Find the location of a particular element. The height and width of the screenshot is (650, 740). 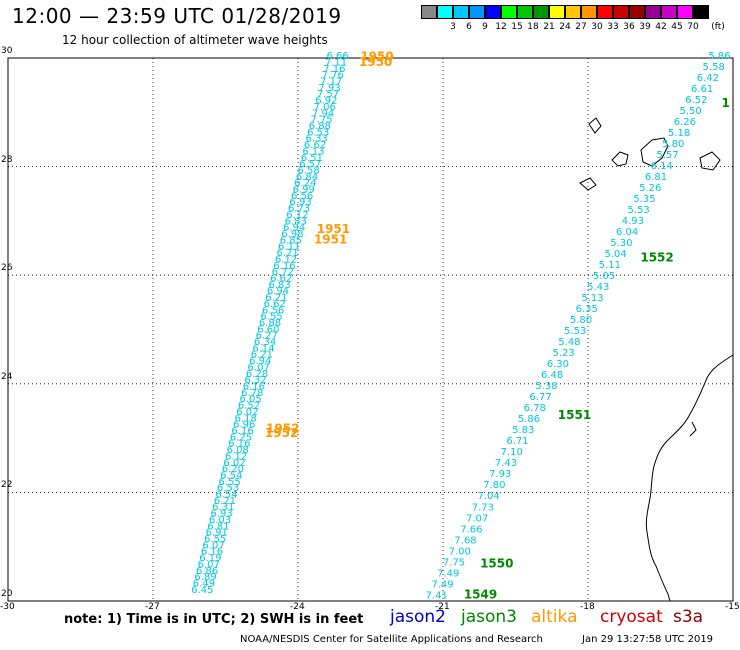

wave-height-label: 5.43 is located at coordinates (598, 287).